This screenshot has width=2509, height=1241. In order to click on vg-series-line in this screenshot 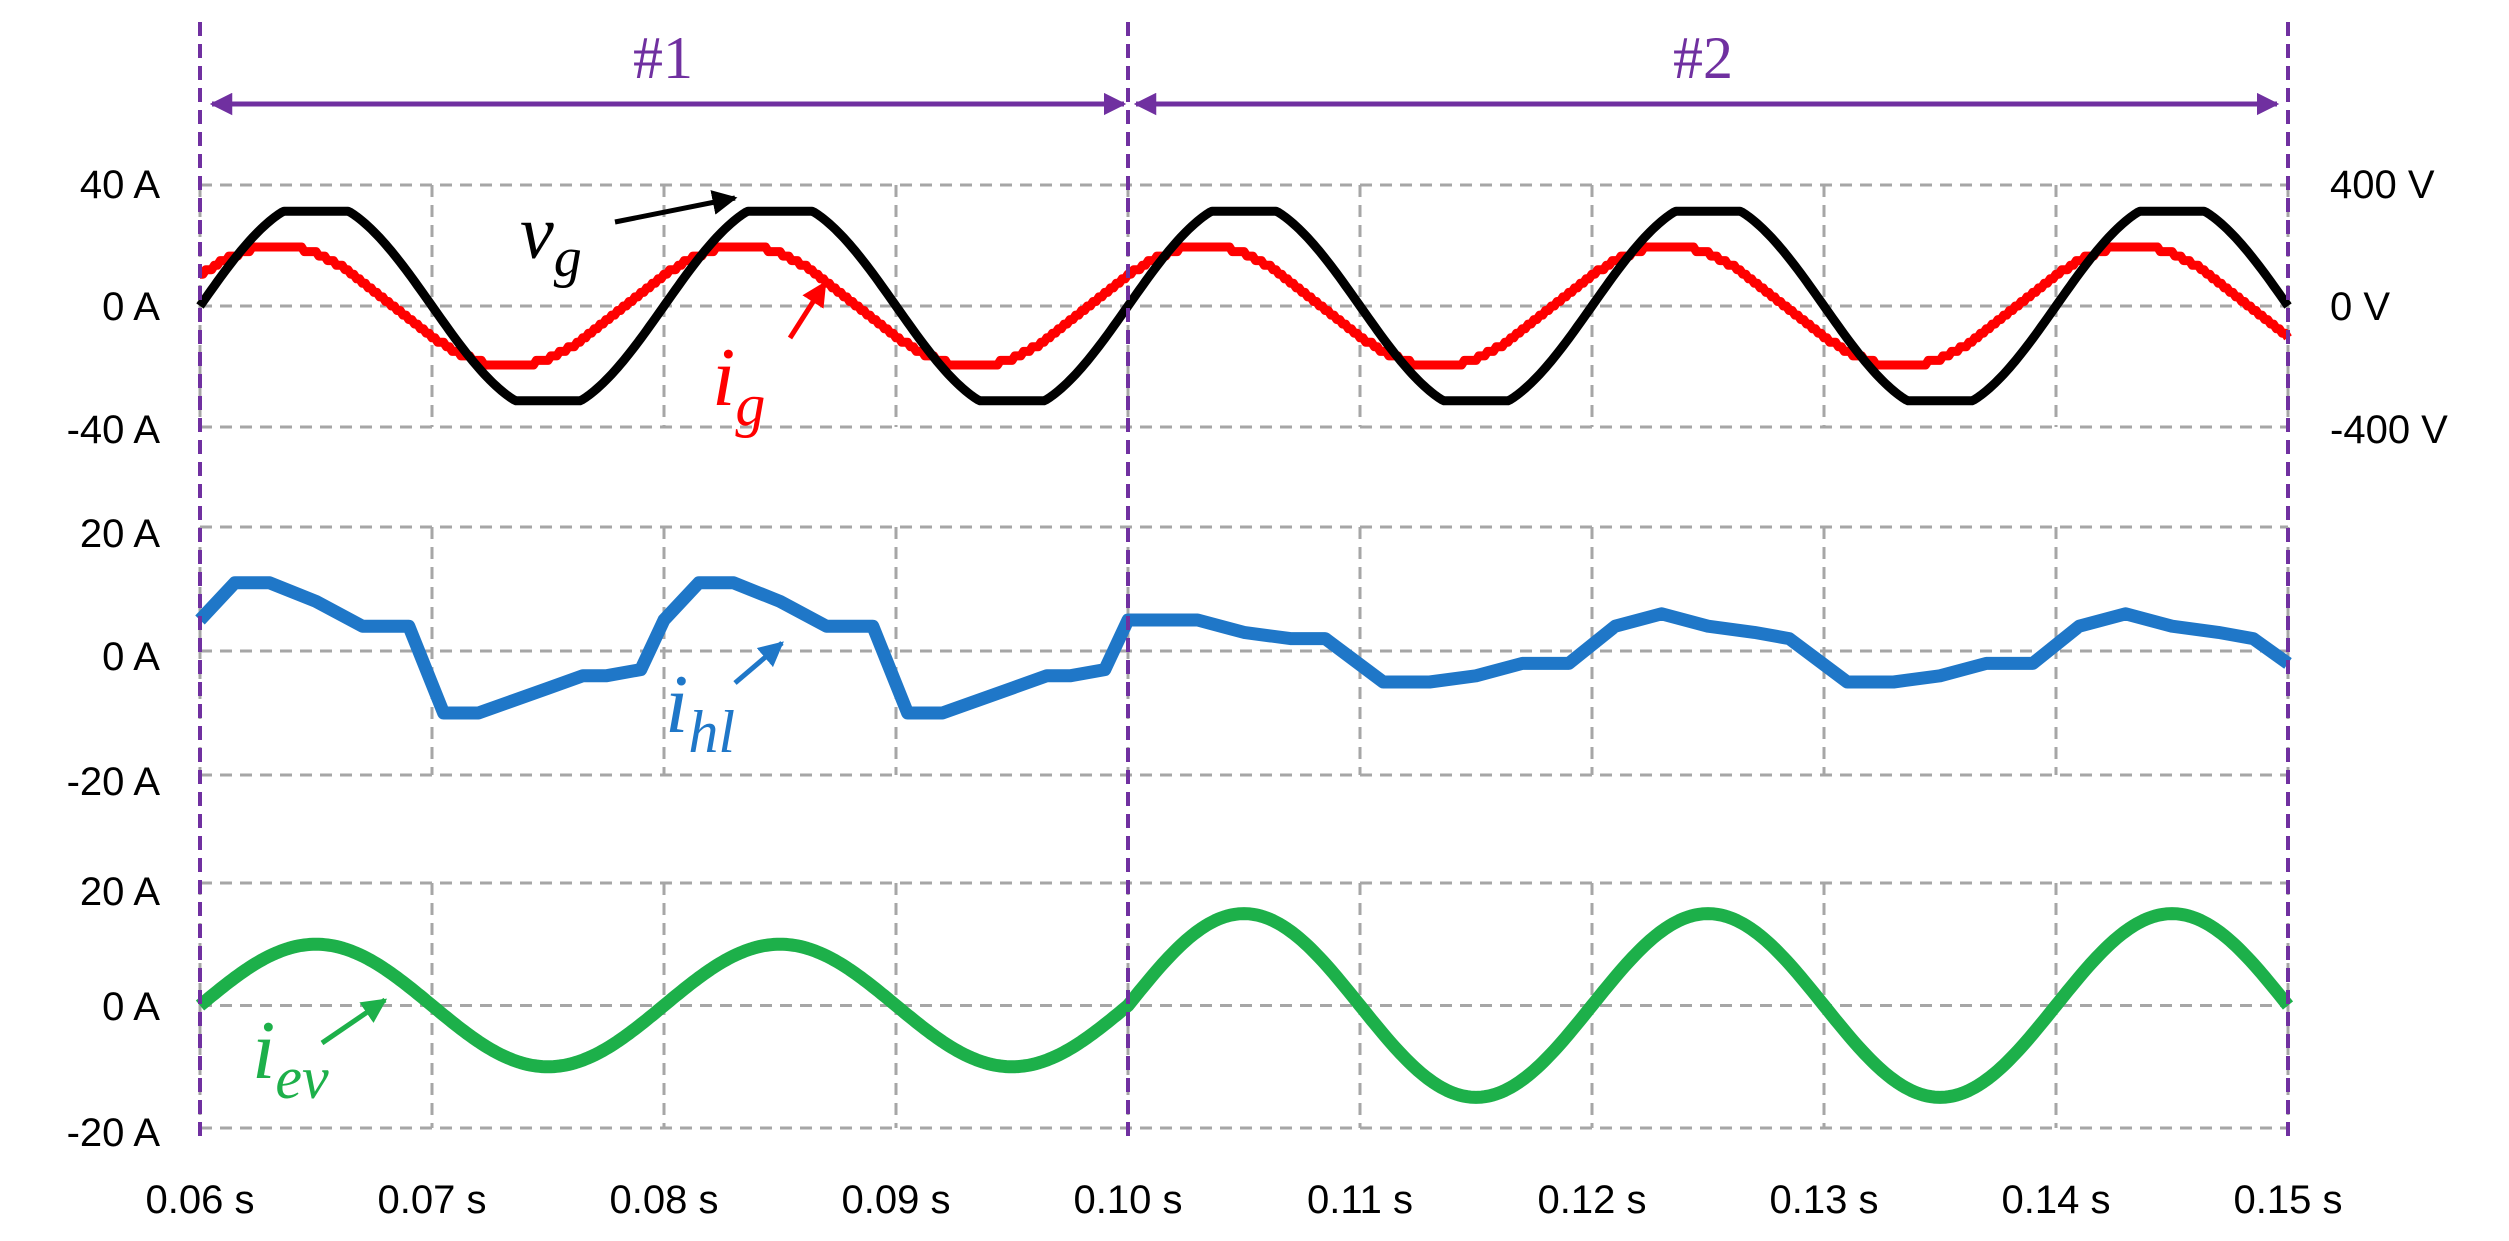, I will do `click(1244, 306)`.